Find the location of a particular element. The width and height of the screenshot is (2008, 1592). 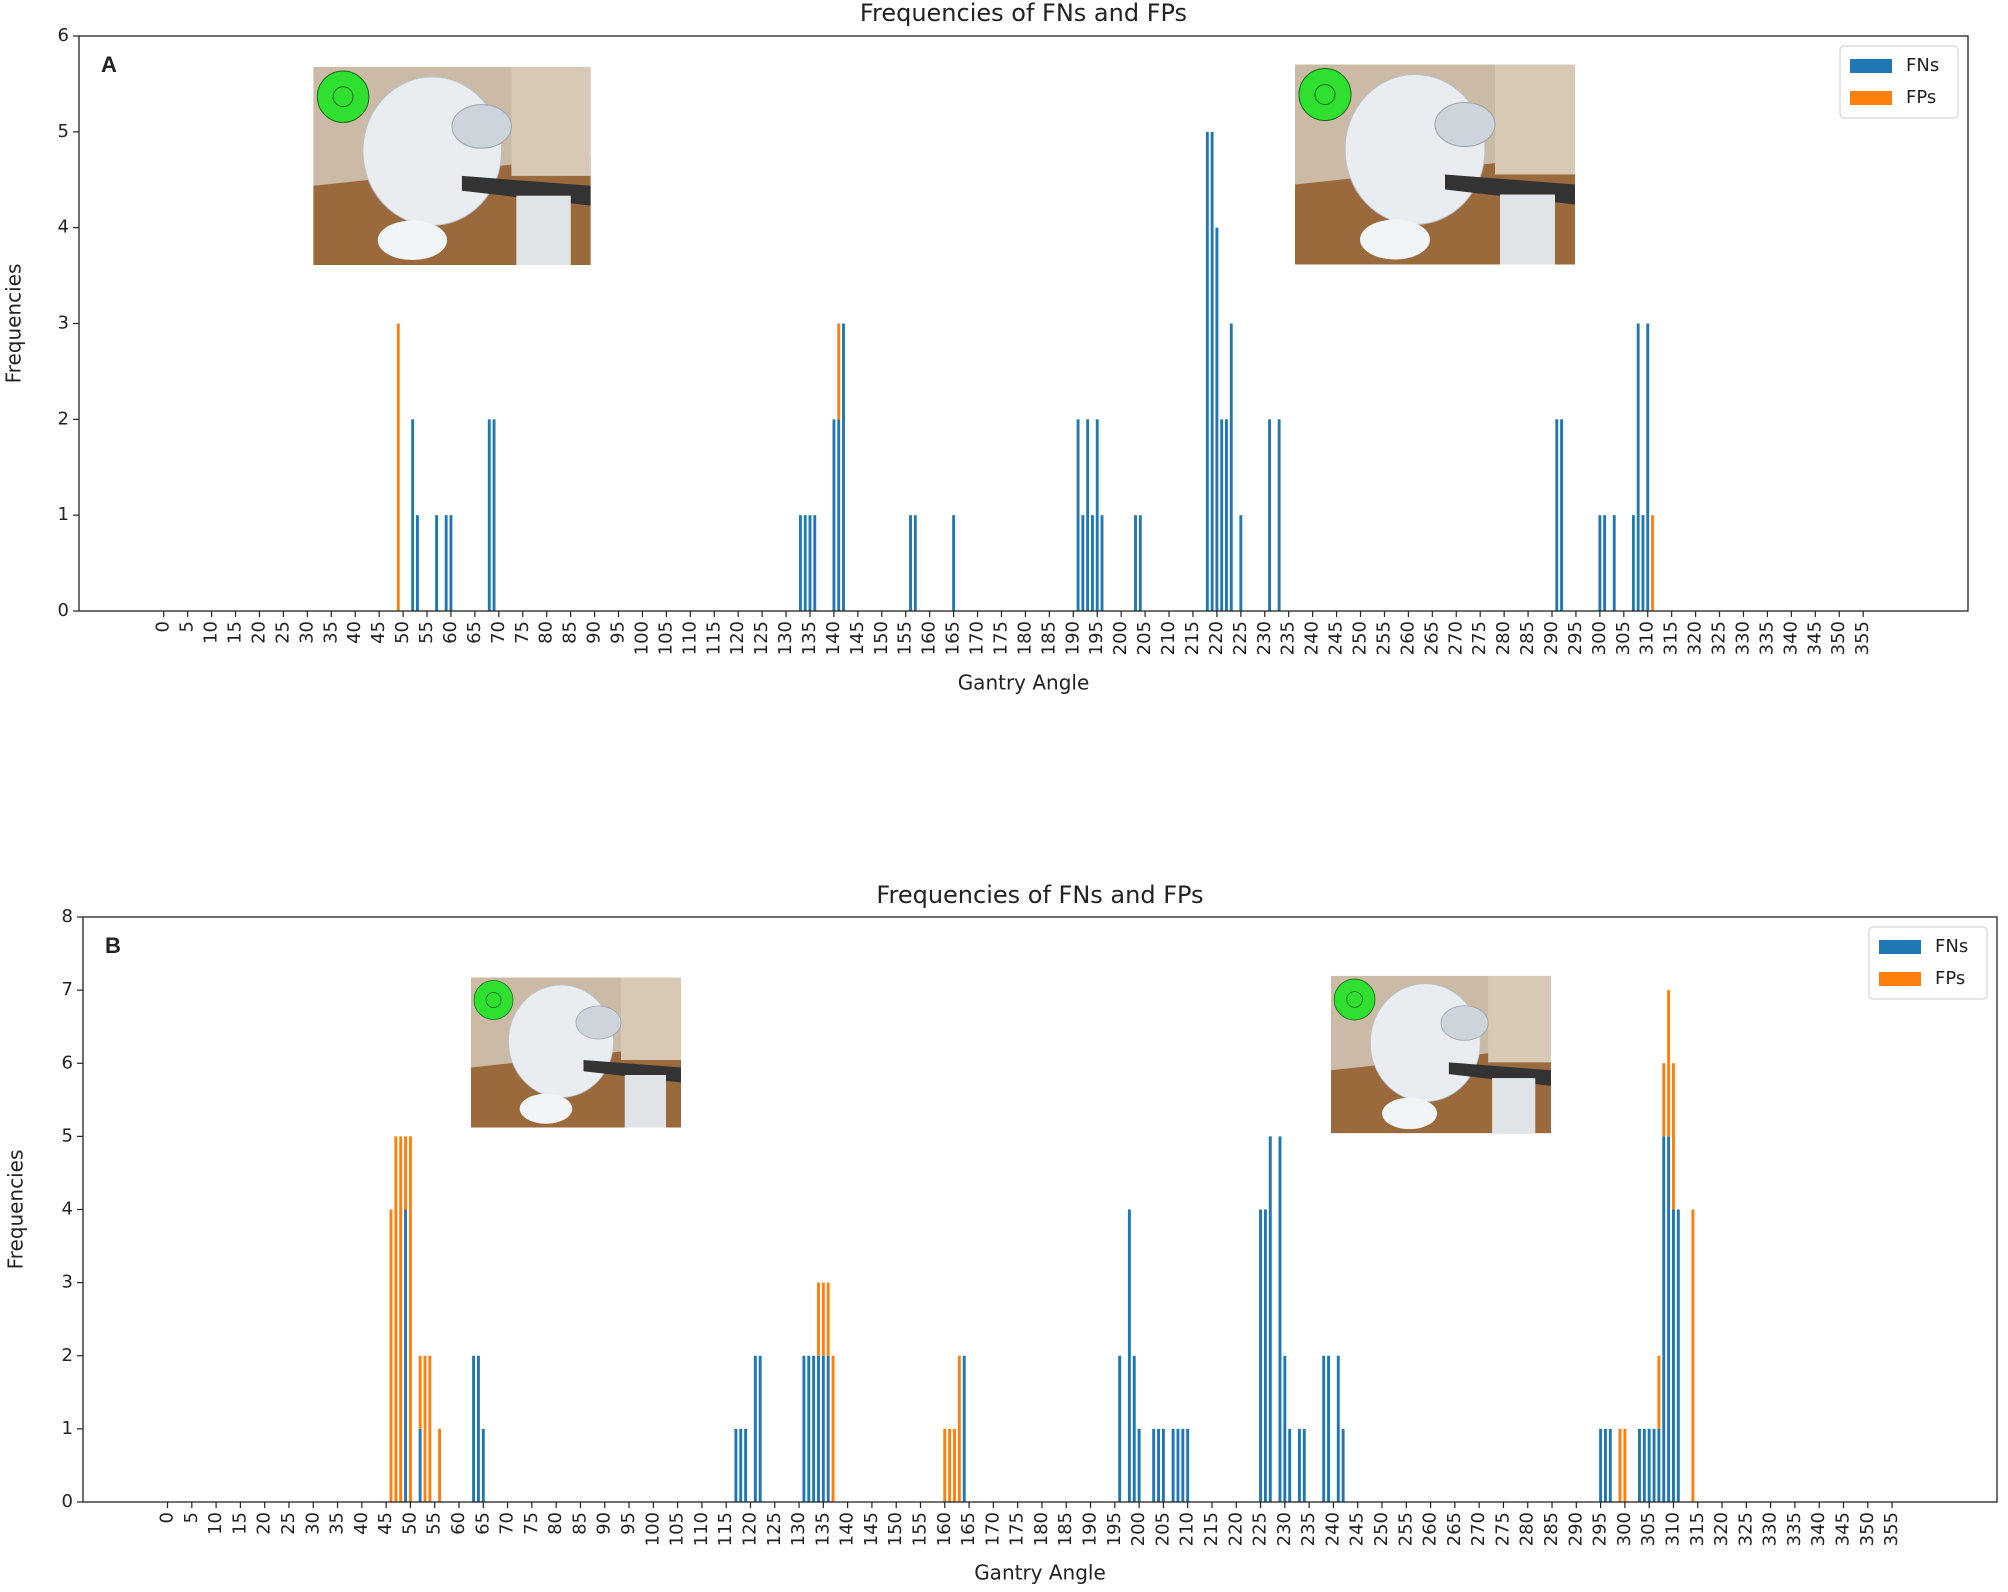

x-tick-label: 80 is located at coordinates (555, 1523).